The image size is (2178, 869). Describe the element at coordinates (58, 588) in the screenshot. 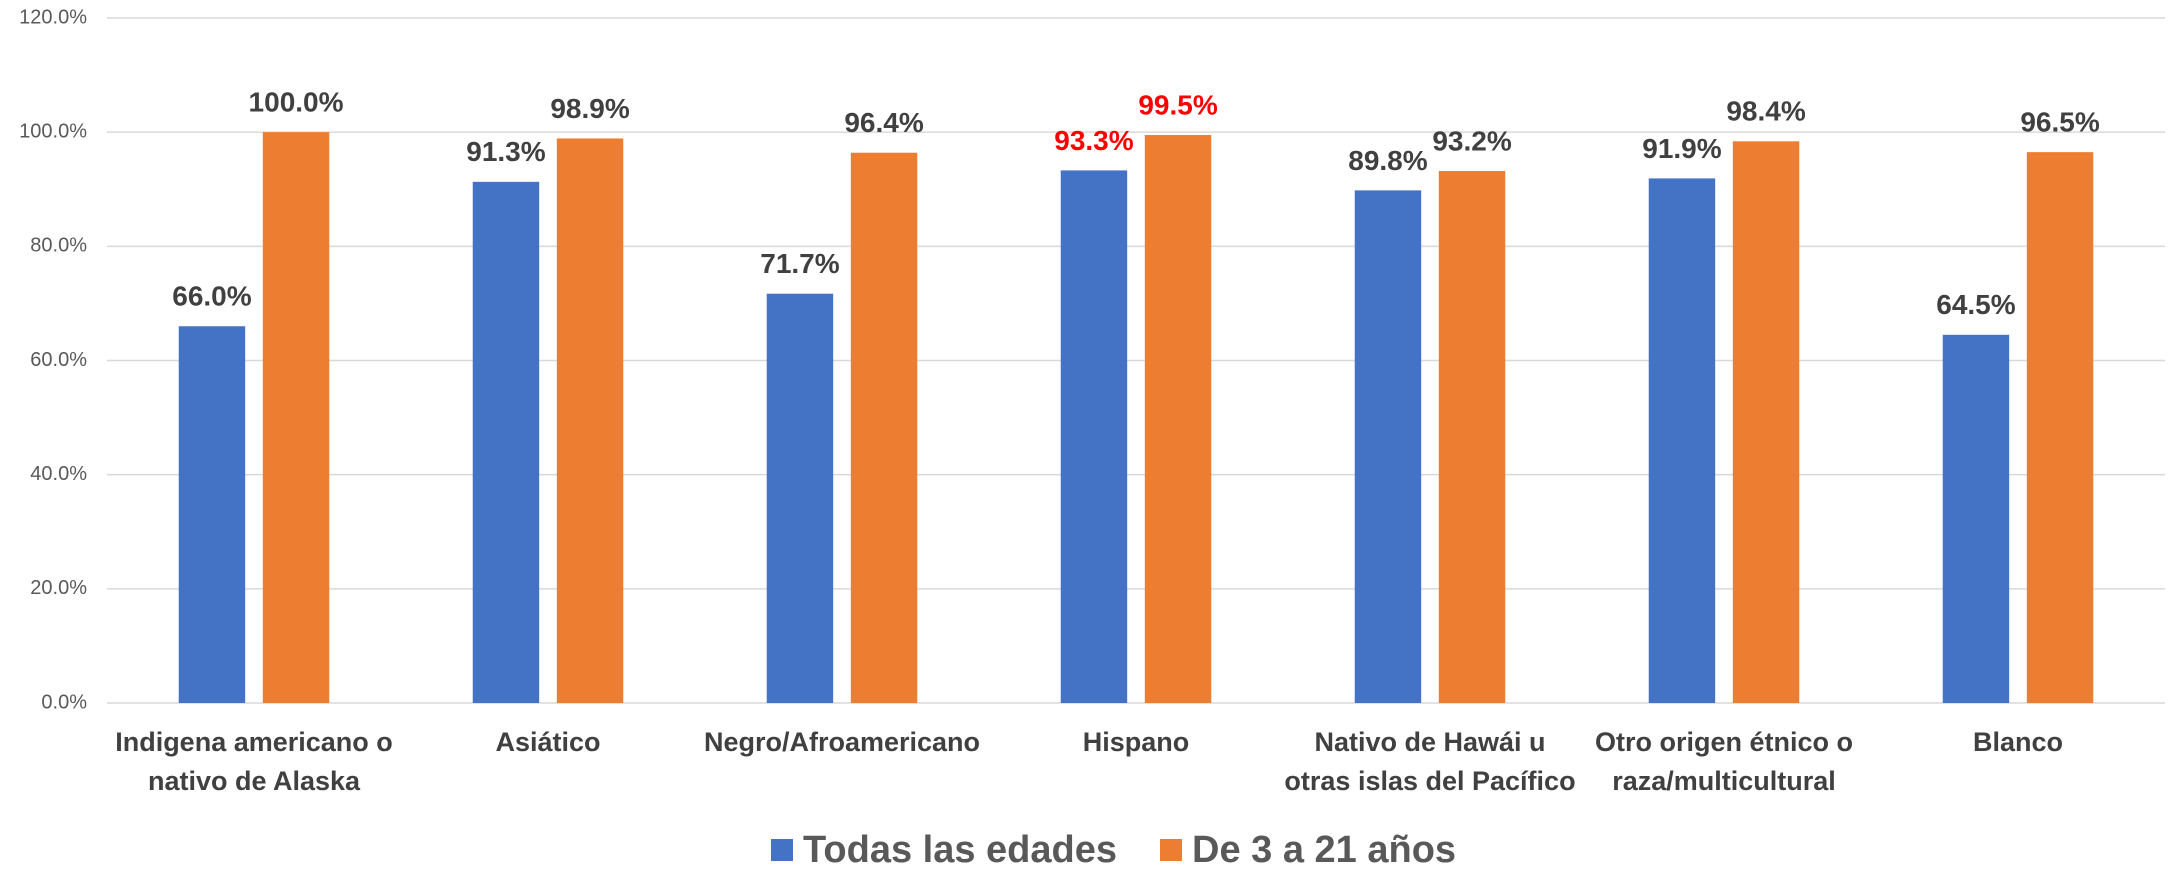

I see `y-tick-label: 20.0%` at that location.